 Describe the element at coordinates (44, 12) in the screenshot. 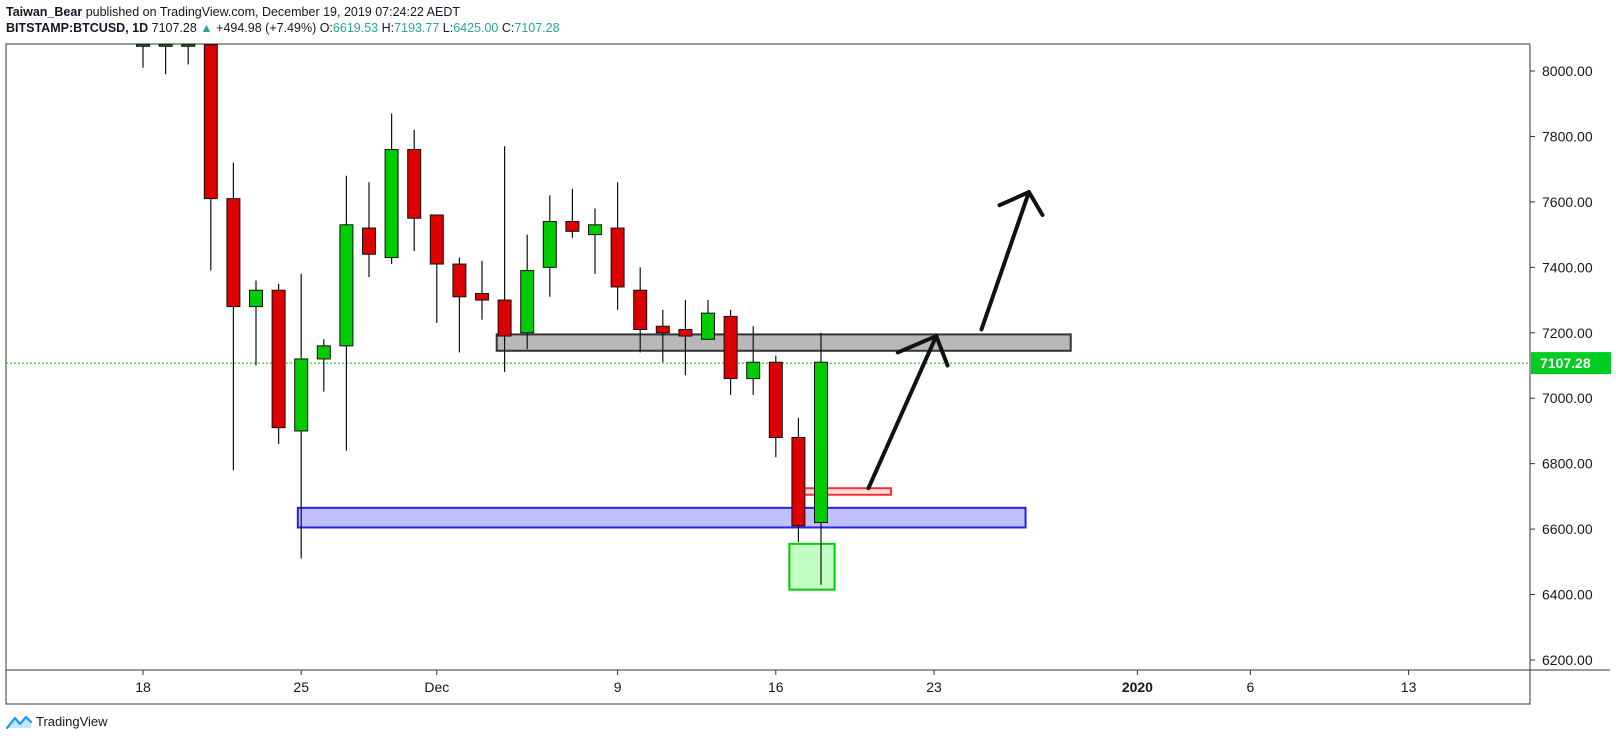

I see `author-name: Taiwan_Bear` at that location.